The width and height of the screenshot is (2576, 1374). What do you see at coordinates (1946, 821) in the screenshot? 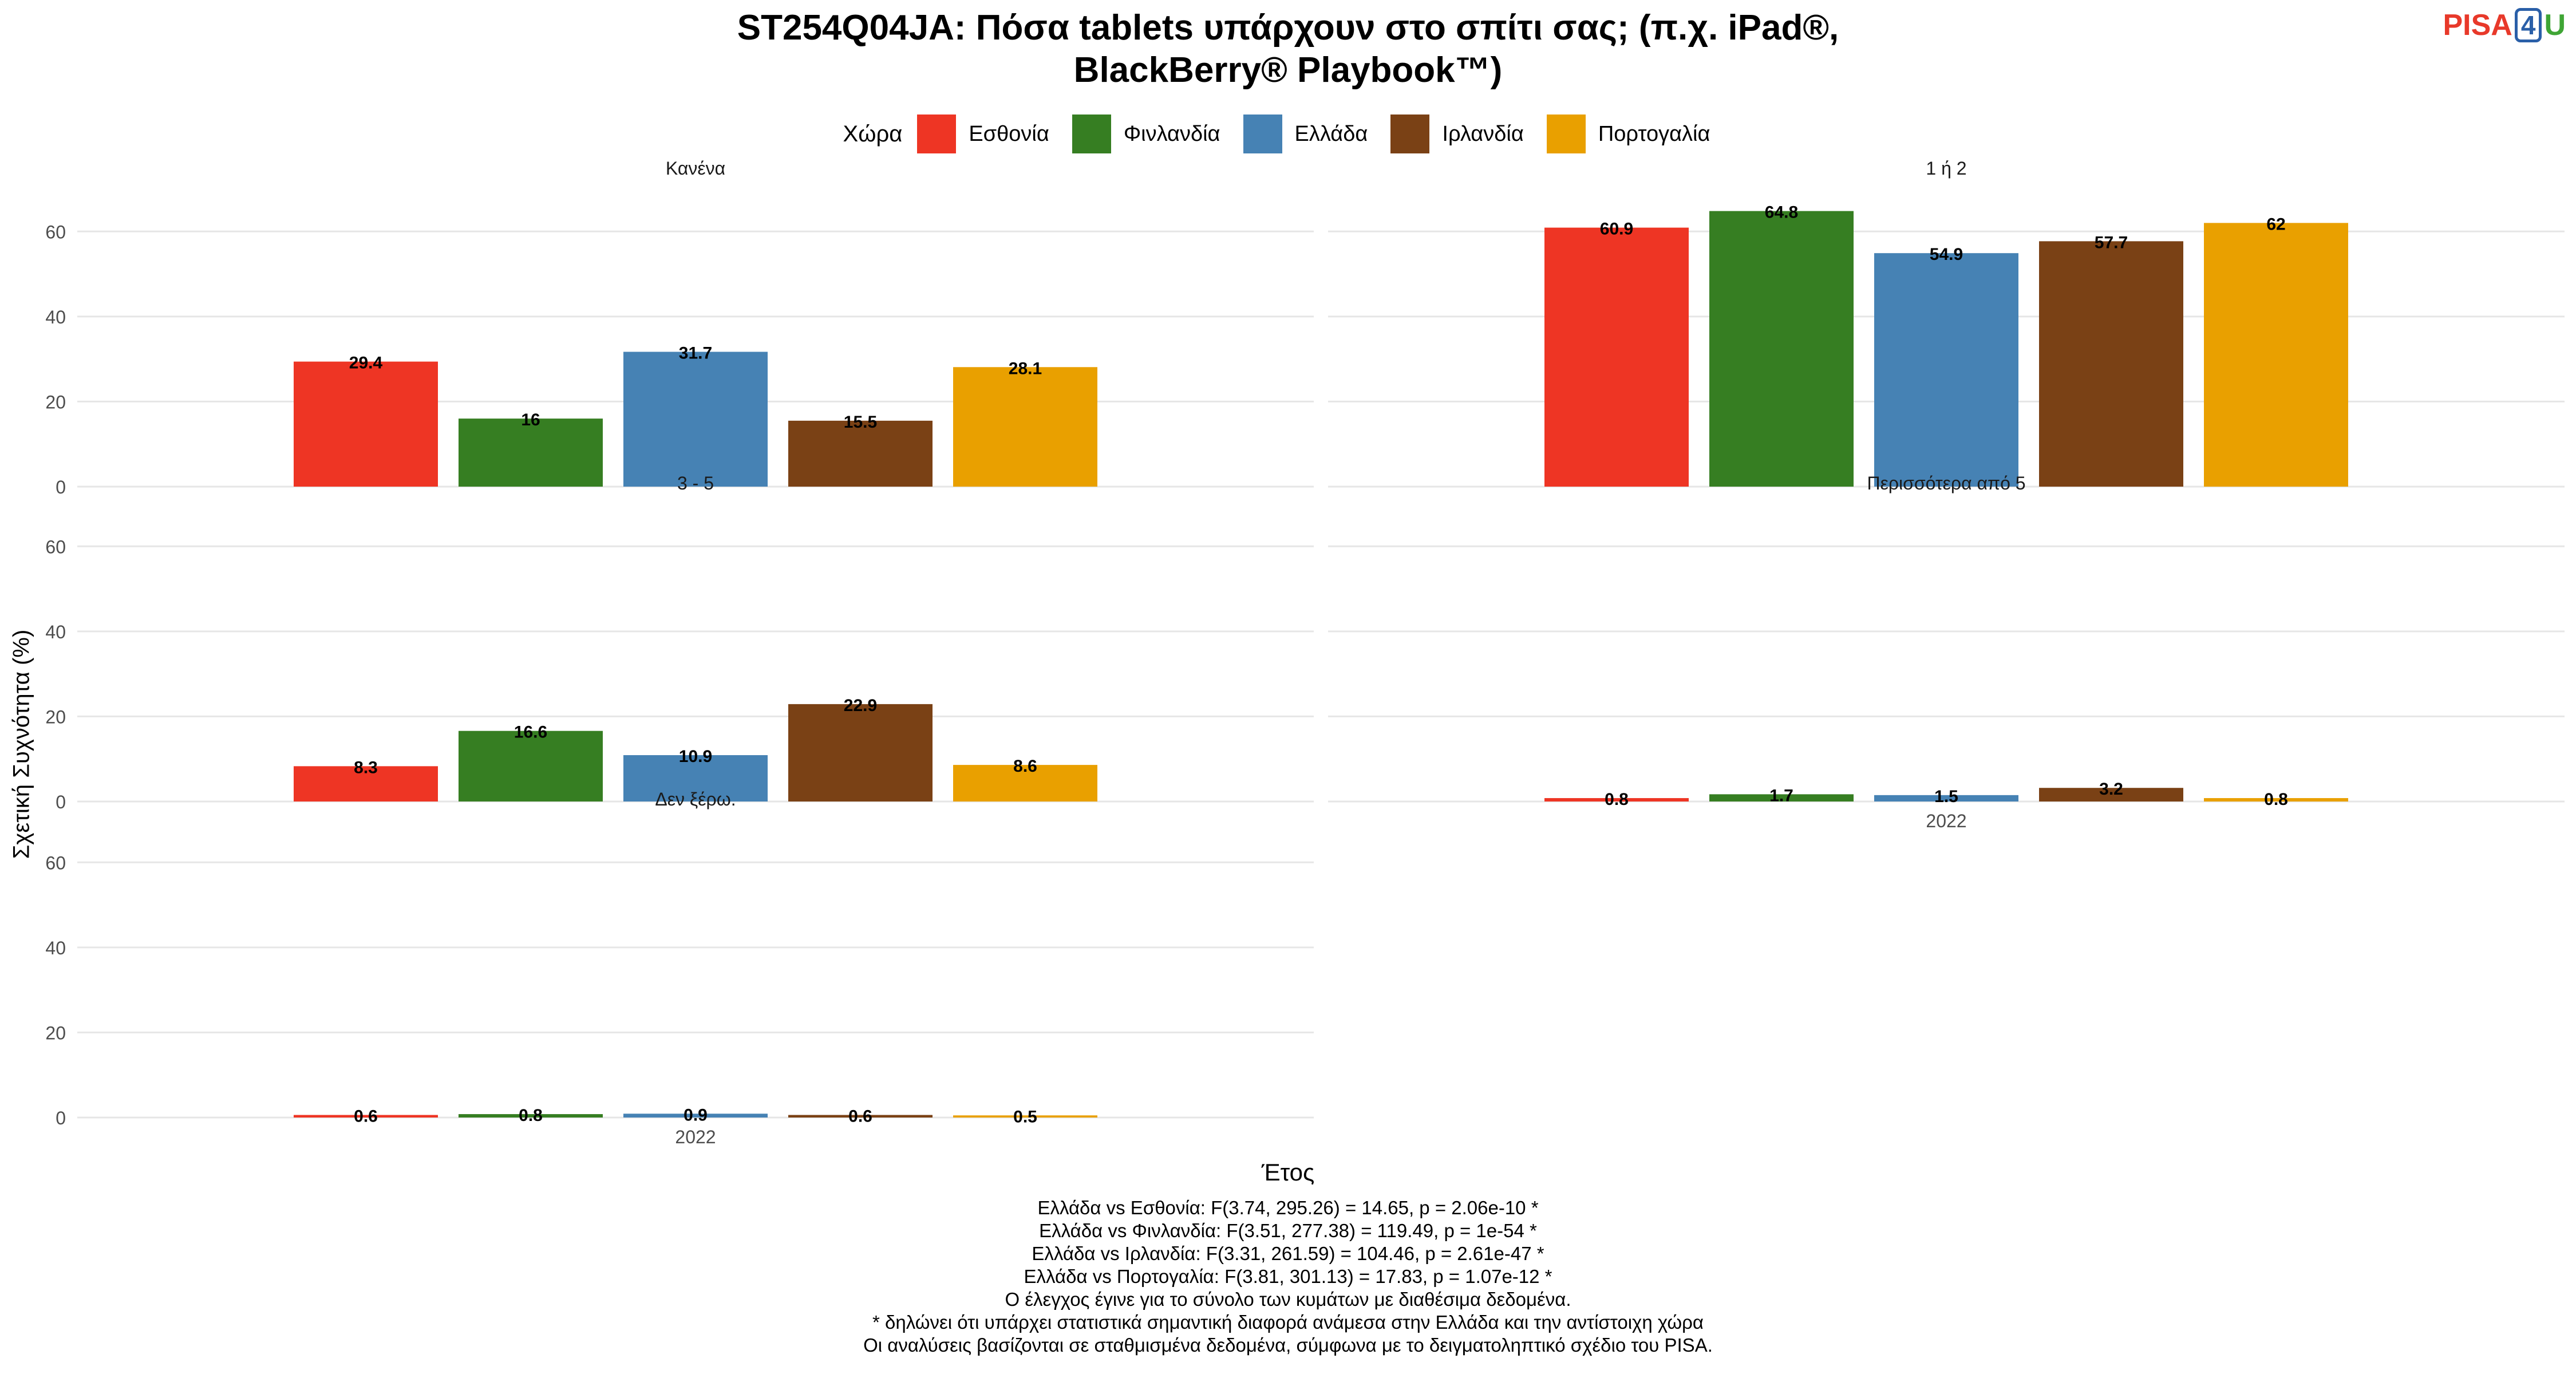
I see `x-tick-label: 2022` at bounding box center [1946, 821].